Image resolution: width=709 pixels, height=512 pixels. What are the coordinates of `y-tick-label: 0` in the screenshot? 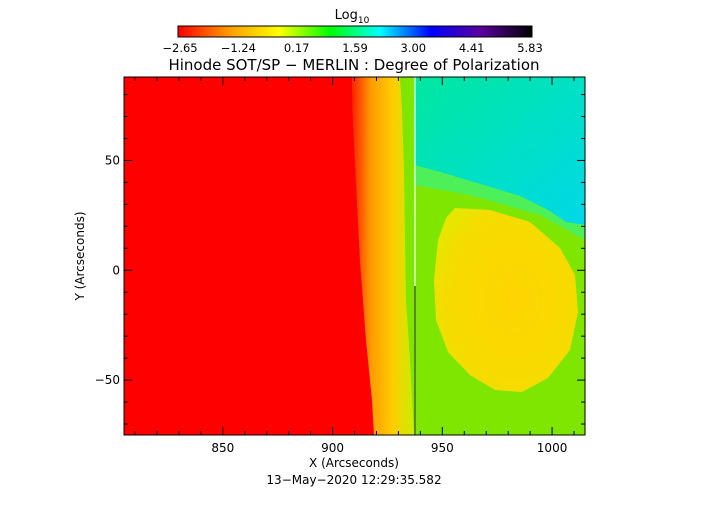 It's located at (116, 270).